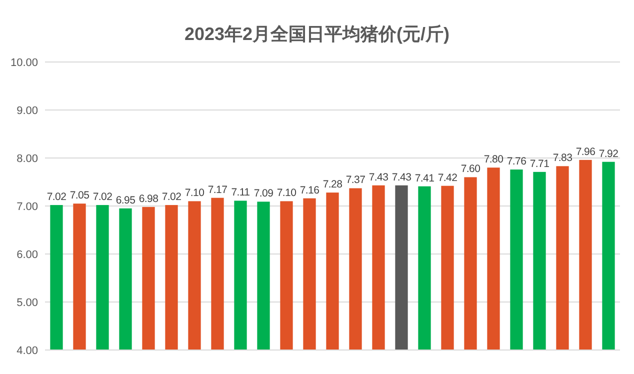  I want to click on y-tick-label: 10.00, so click(24, 63).